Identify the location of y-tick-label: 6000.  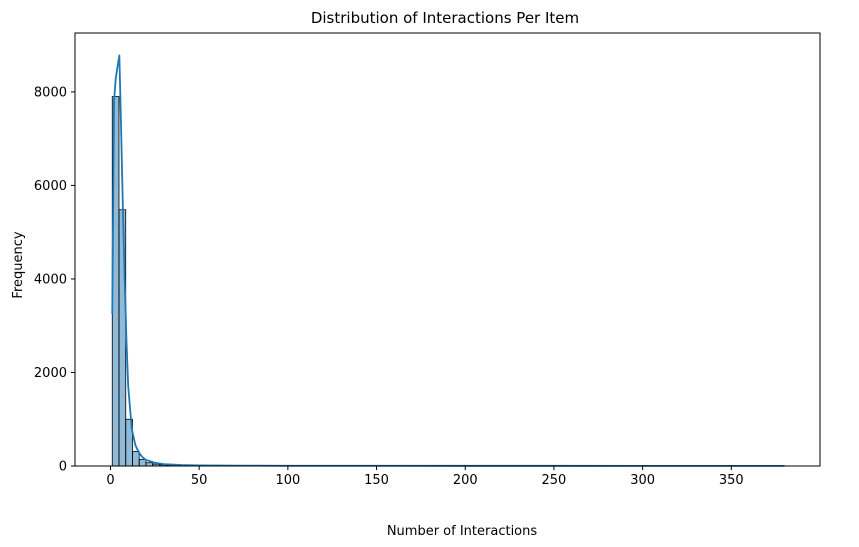
(50, 186).